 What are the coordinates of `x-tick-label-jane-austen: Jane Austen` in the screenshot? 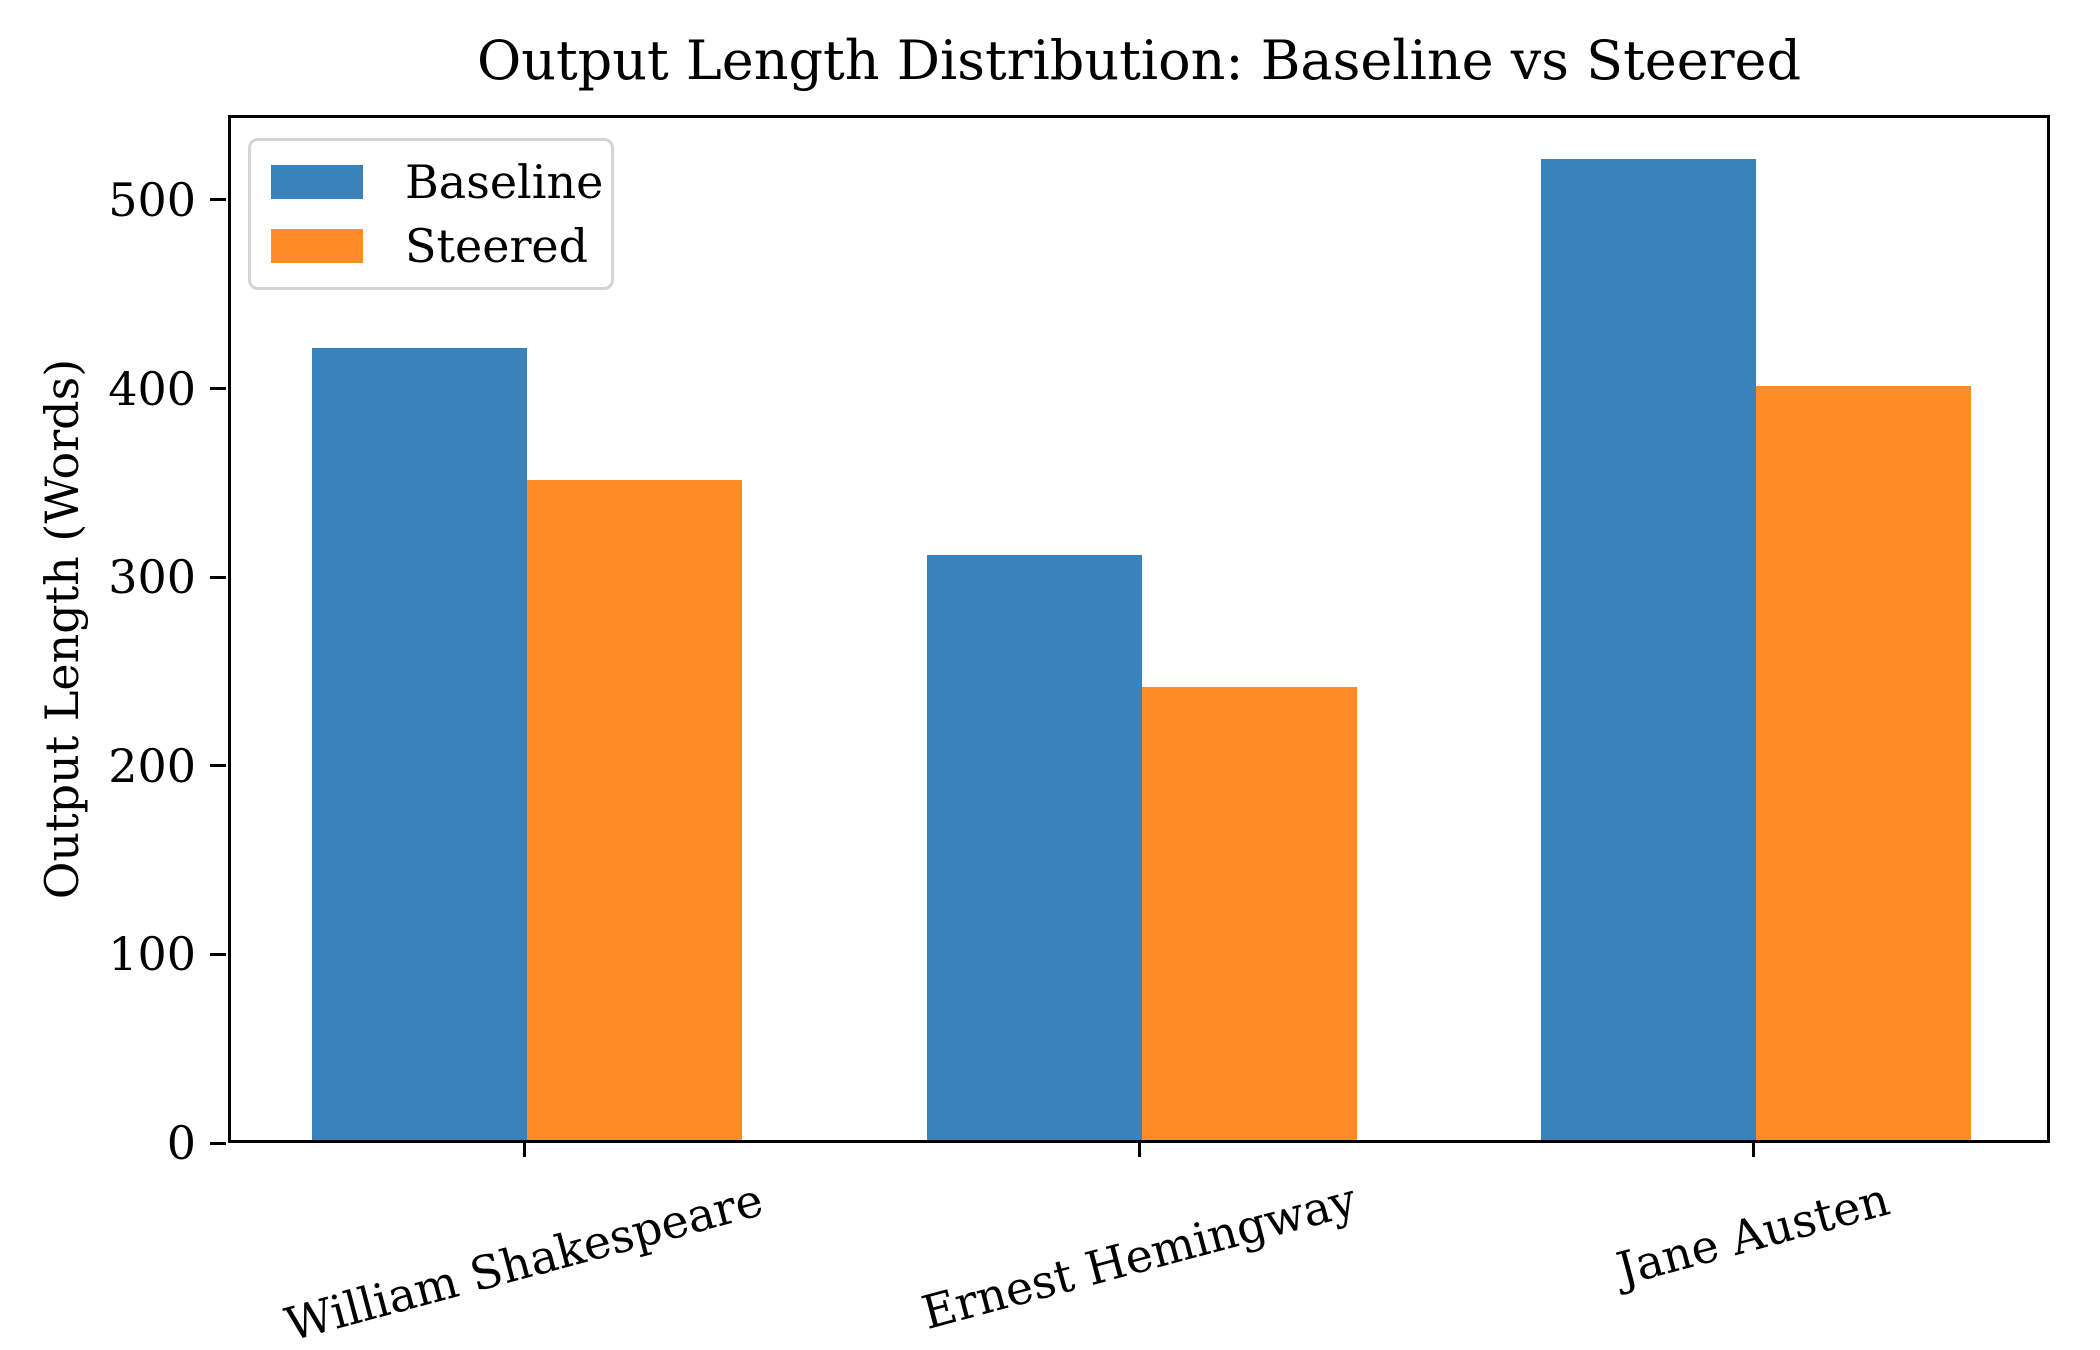 It's located at (1753, 1234).